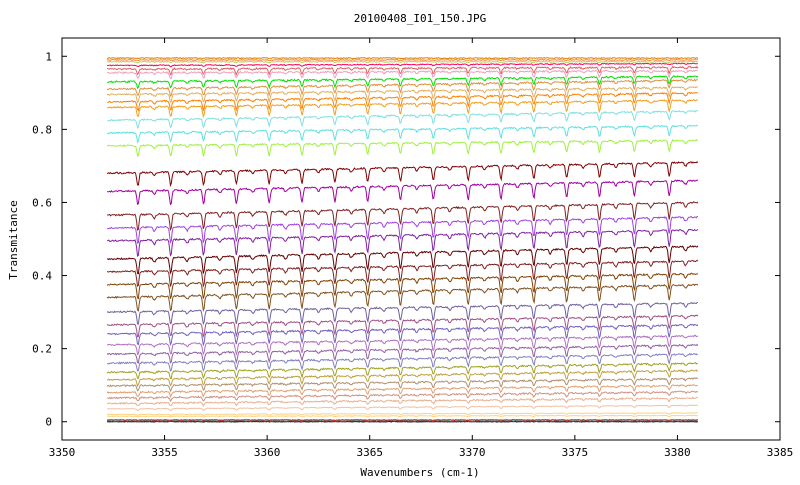 Image resolution: width=800 pixels, height=485 pixels. I want to click on y-tick-label: 0.8, so click(42, 129).